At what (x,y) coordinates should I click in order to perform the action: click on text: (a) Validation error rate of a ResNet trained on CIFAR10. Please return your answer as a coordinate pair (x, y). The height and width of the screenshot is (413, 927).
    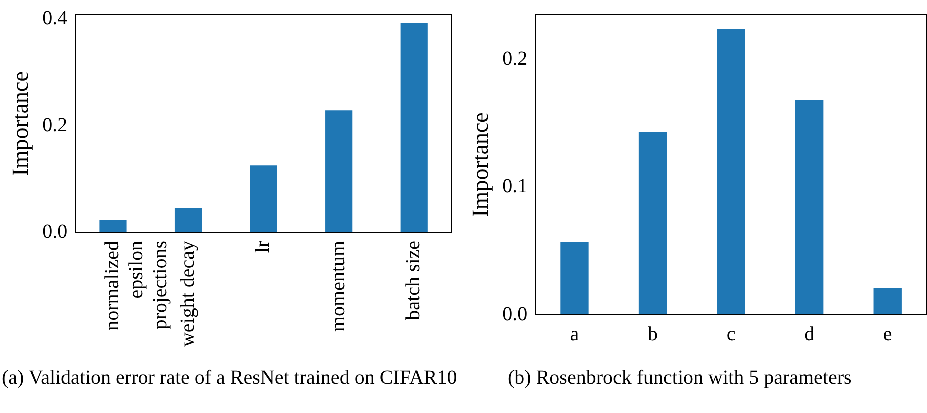
    Looking at the image, I should click on (230, 378).